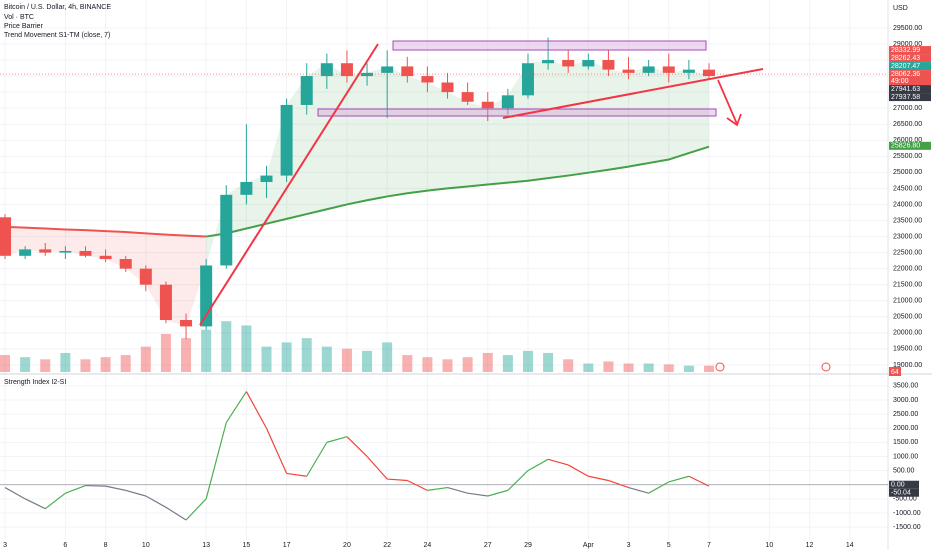  I want to click on legend-item: Price Barrier, so click(24, 26).